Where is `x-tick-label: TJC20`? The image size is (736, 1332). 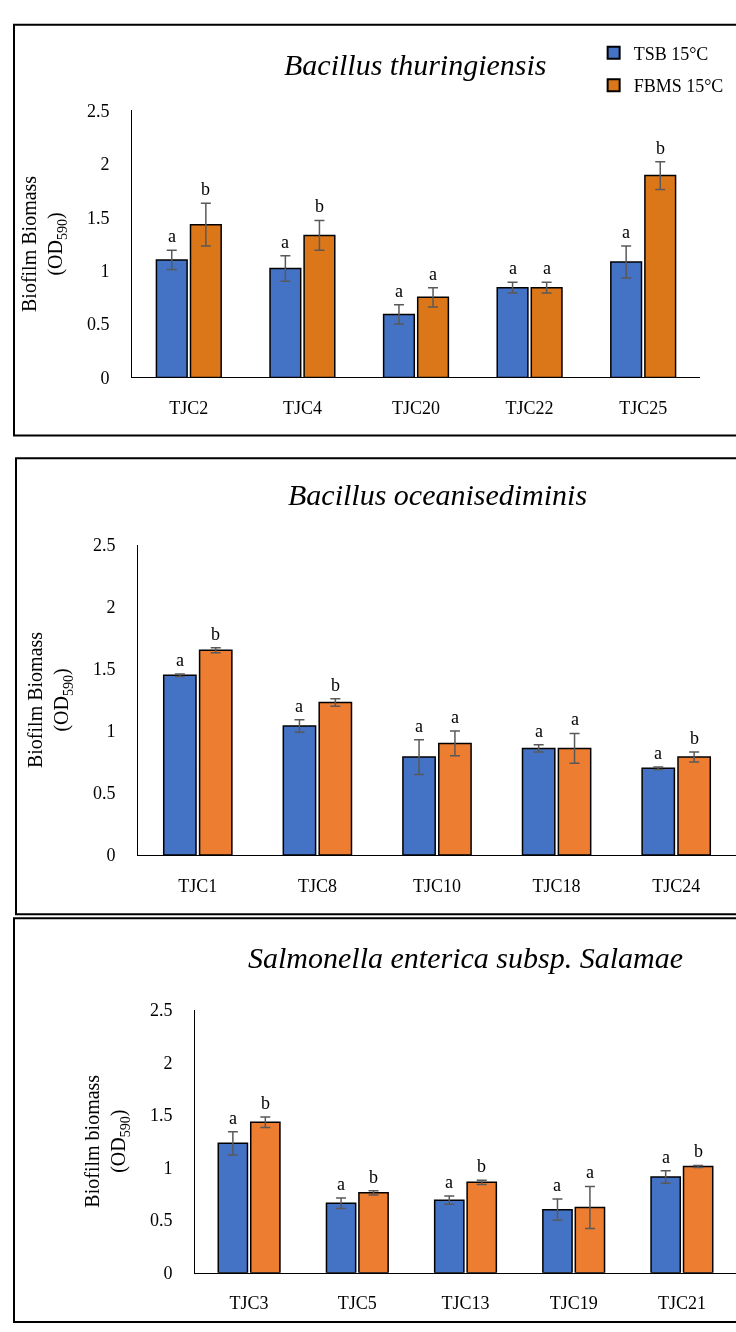 x-tick-label: TJC20 is located at coordinates (416, 408).